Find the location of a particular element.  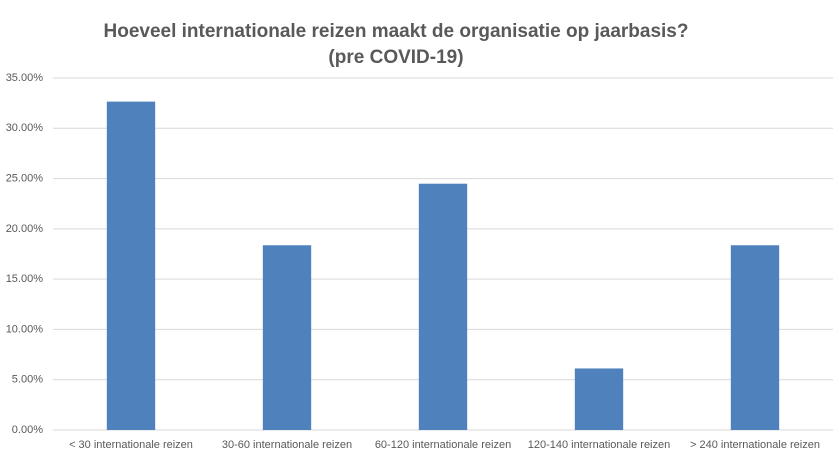

x-tick-label: > 240 internationale reizen is located at coordinates (755, 445).